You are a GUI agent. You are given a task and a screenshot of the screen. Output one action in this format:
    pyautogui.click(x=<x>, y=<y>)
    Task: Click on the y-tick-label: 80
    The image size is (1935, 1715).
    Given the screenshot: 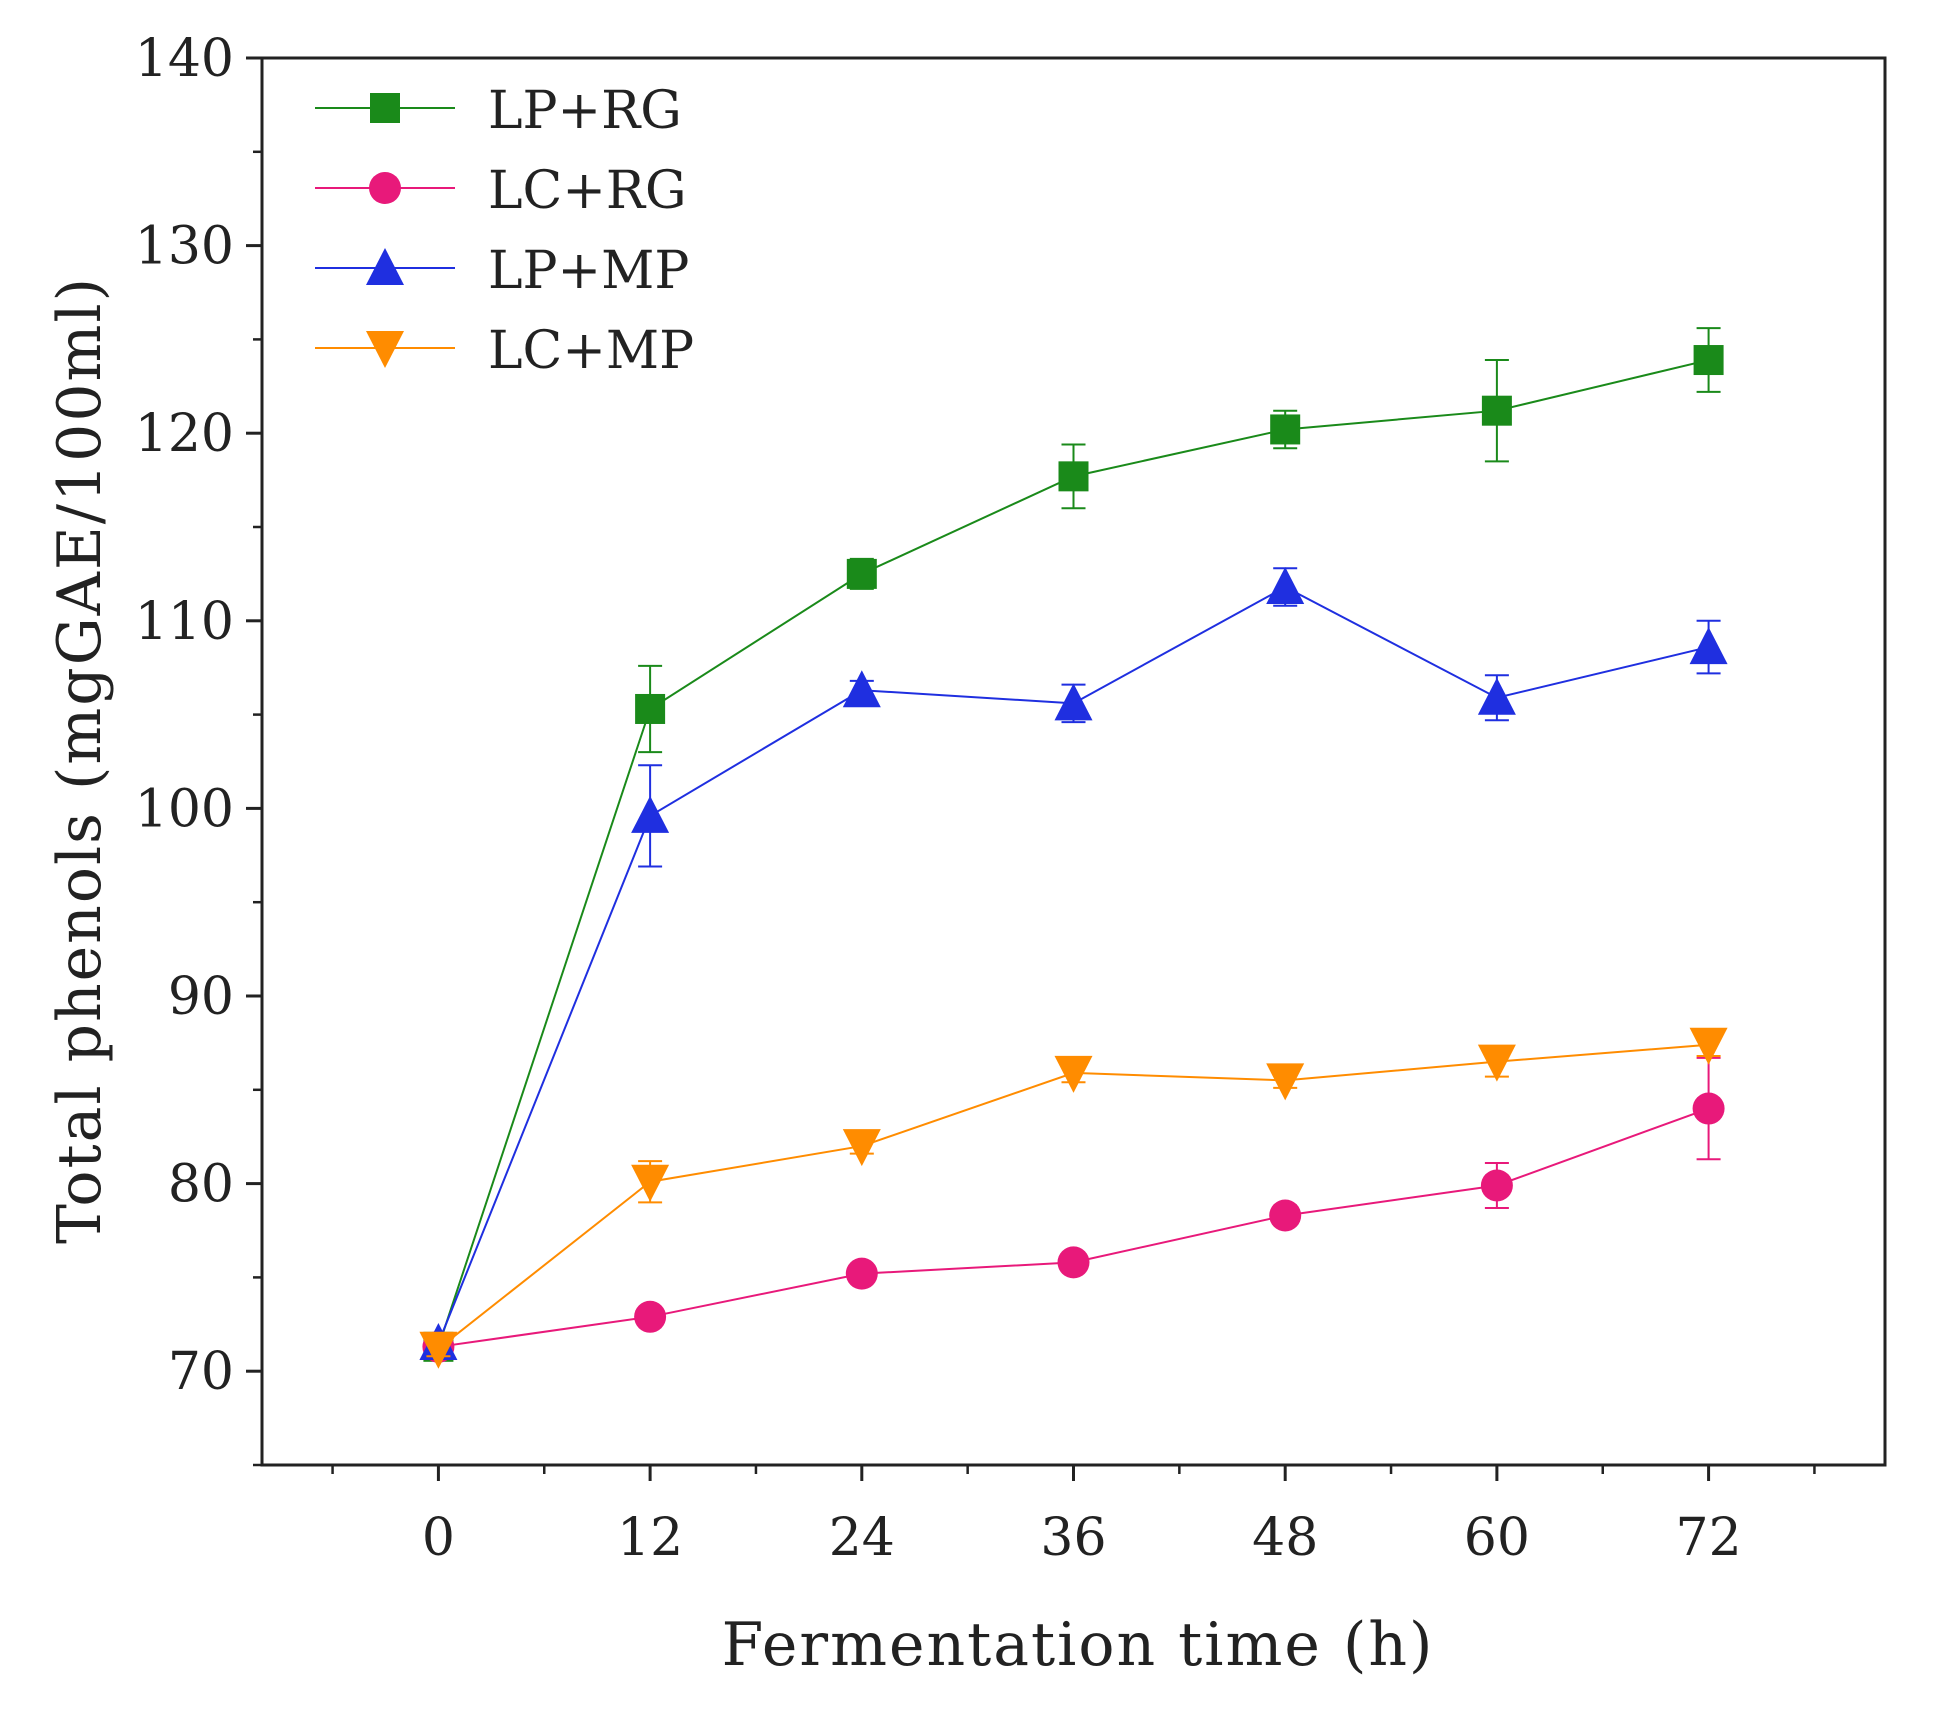 What is the action you would take?
    pyautogui.click(x=201, y=1185)
    